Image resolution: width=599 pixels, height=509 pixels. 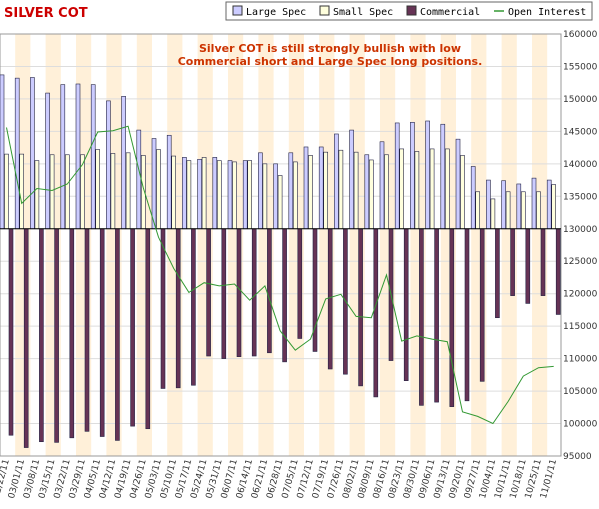 What do you see at coordinates (580, 360) in the screenshot?
I see `y-tick-label: 110000` at bounding box center [580, 360].